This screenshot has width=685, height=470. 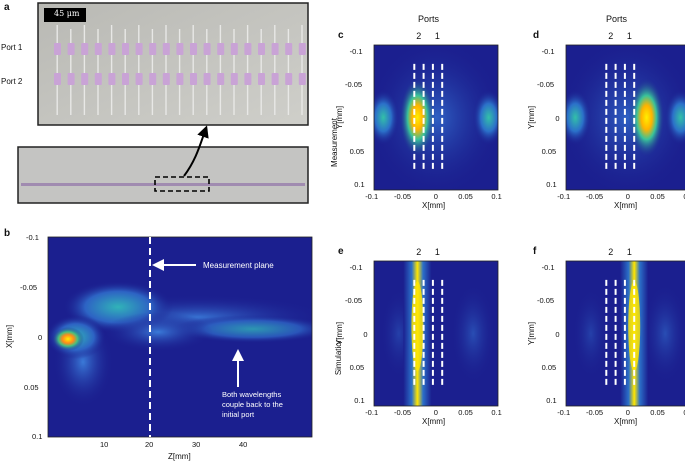 I want to click on xtick-c-4: 0.1, so click(x=496, y=196).